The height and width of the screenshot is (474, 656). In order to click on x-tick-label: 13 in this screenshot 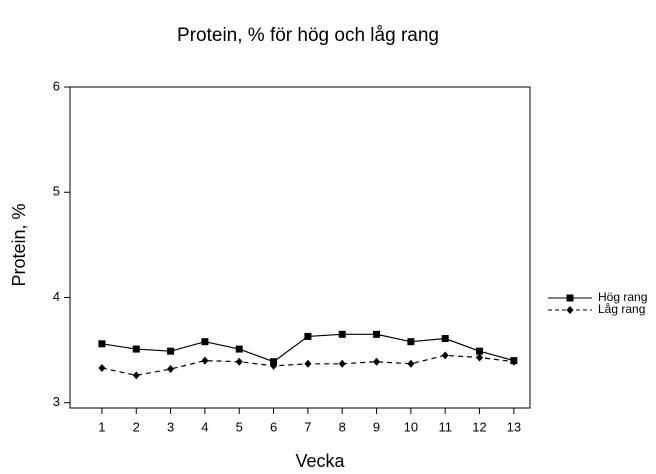, I will do `click(514, 426)`.